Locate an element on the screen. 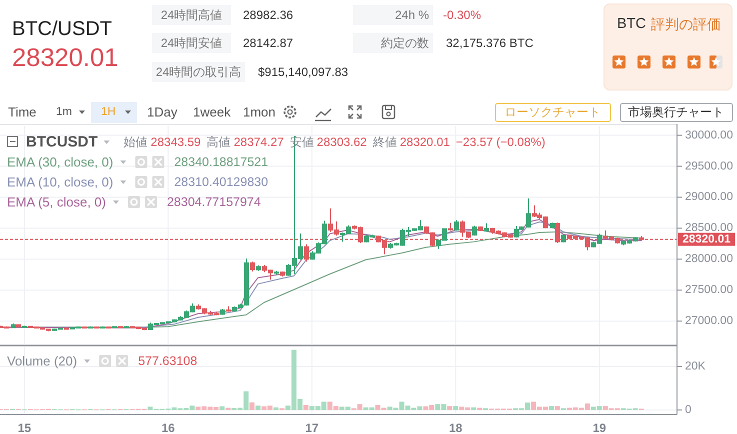 The width and height of the screenshot is (737, 434). annotation: 28343.59 is located at coordinates (176, 142).